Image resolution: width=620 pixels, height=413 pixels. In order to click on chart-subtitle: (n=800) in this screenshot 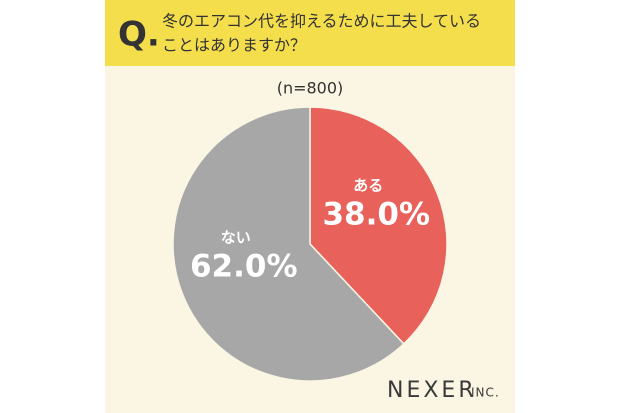, I will do `click(310, 88)`.